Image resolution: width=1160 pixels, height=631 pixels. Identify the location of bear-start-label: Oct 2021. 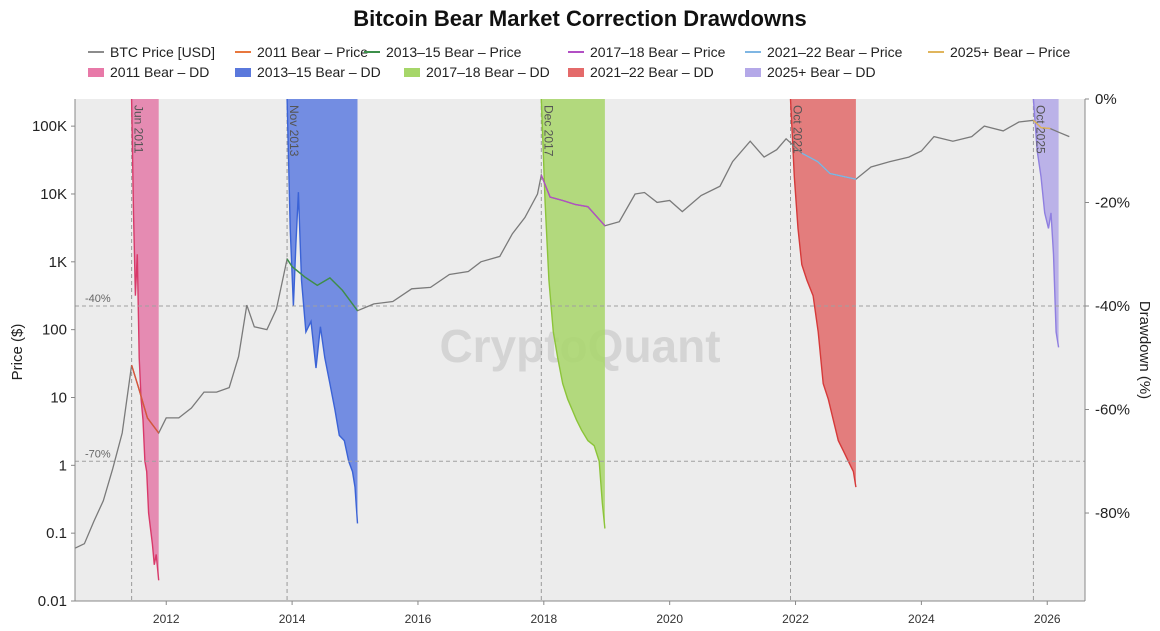
(797, 129).